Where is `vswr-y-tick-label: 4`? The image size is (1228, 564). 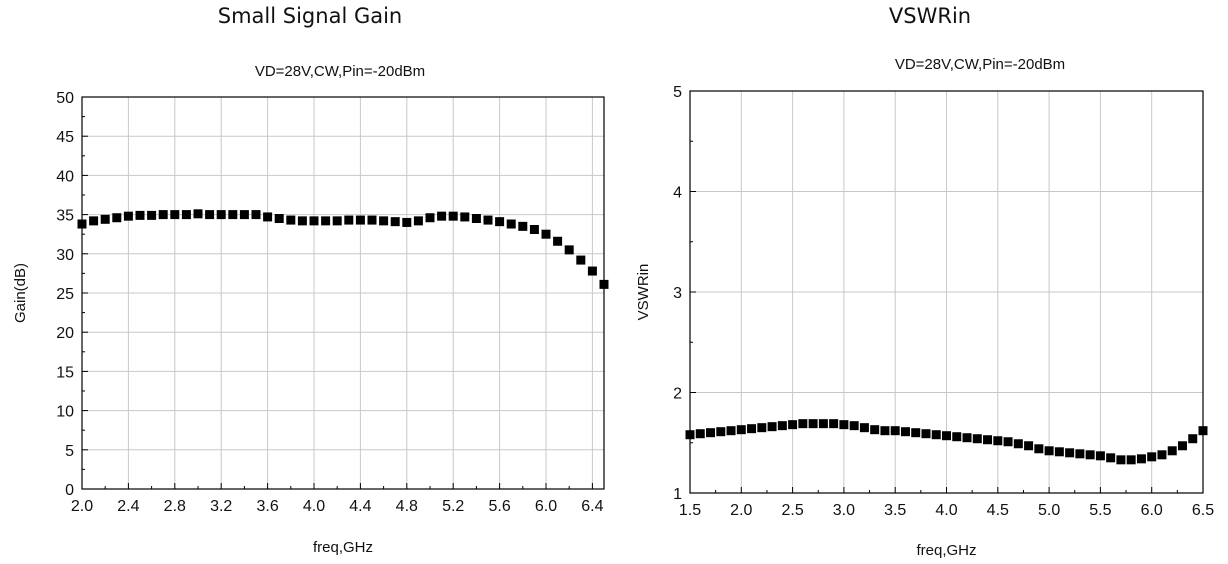
vswr-y-tick-label: 4 is located at coordinates (677, 193).